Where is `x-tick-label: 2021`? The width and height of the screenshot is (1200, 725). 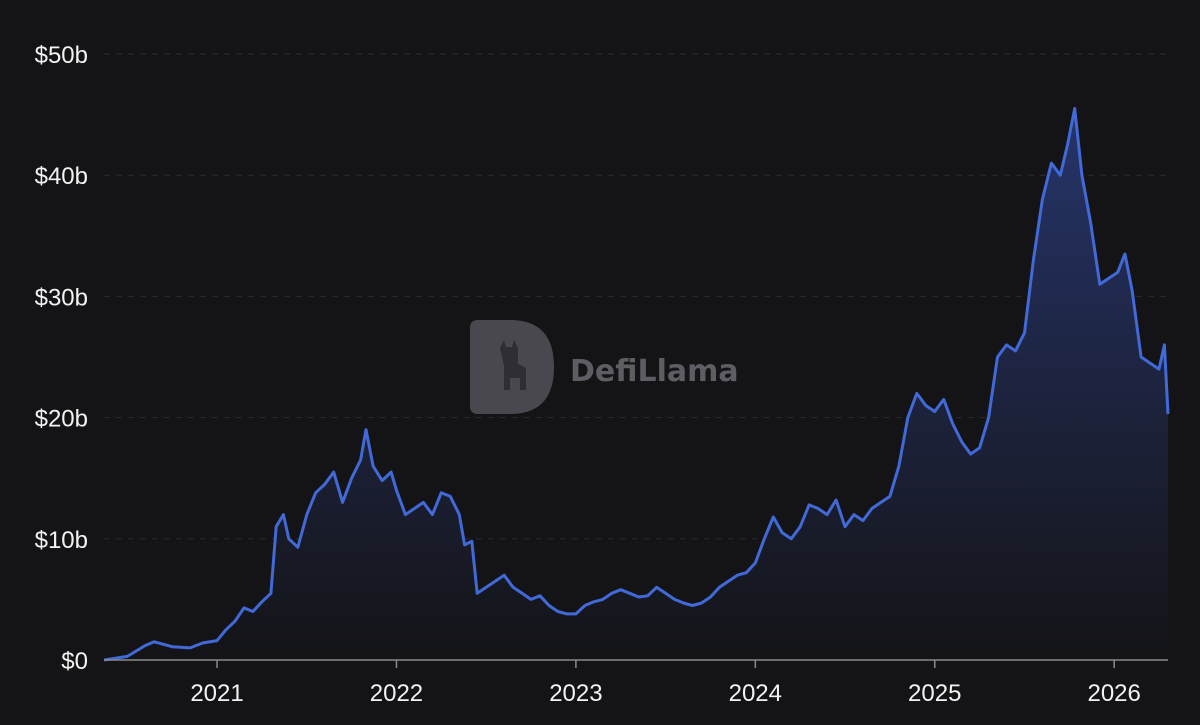
x-tick-label: 2021 is located at coordinates (216, 693).